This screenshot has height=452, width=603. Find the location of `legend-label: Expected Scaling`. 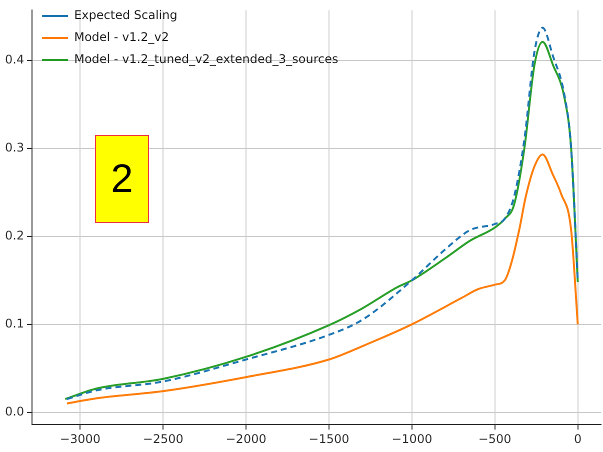

legend-label: Expected Scaling is located at coordinates (126, 15).